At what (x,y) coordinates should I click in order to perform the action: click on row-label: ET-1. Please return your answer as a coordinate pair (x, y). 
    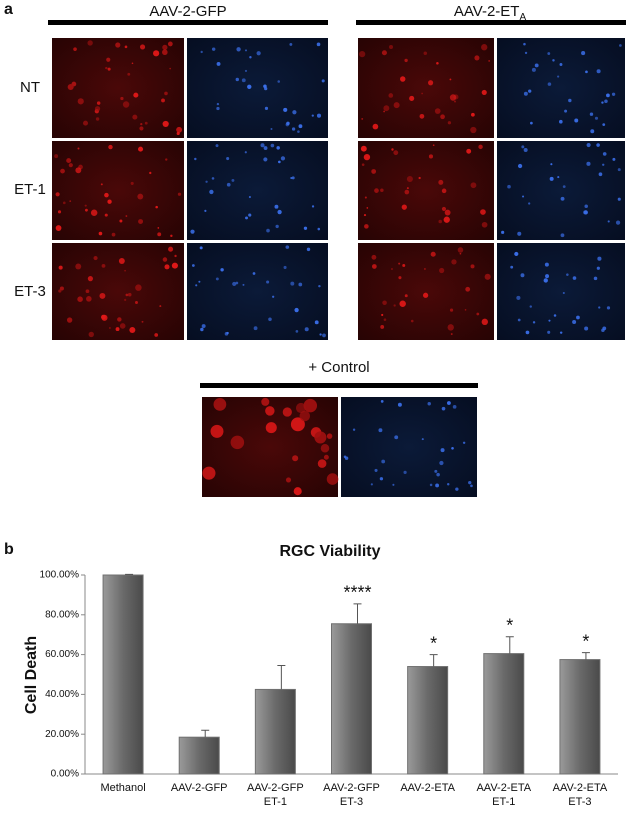
    Looking at the image, I should click on (30, 189).